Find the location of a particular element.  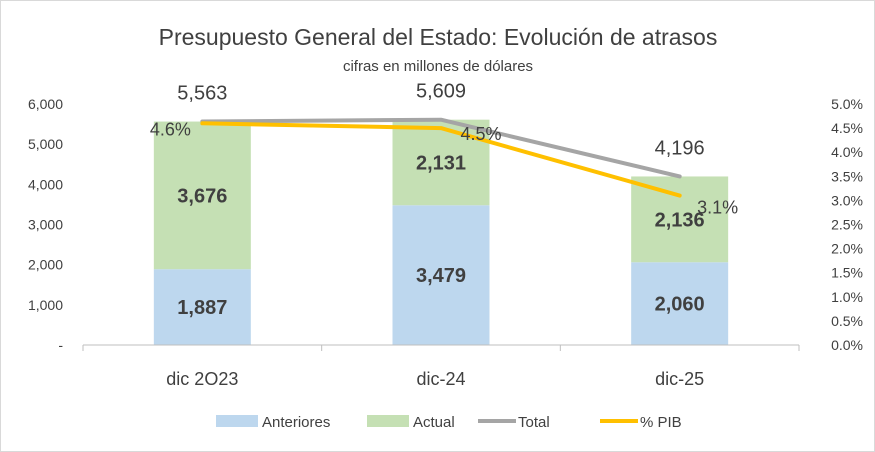

line-value-label: 4,196 is located at coordinates (680, 148).